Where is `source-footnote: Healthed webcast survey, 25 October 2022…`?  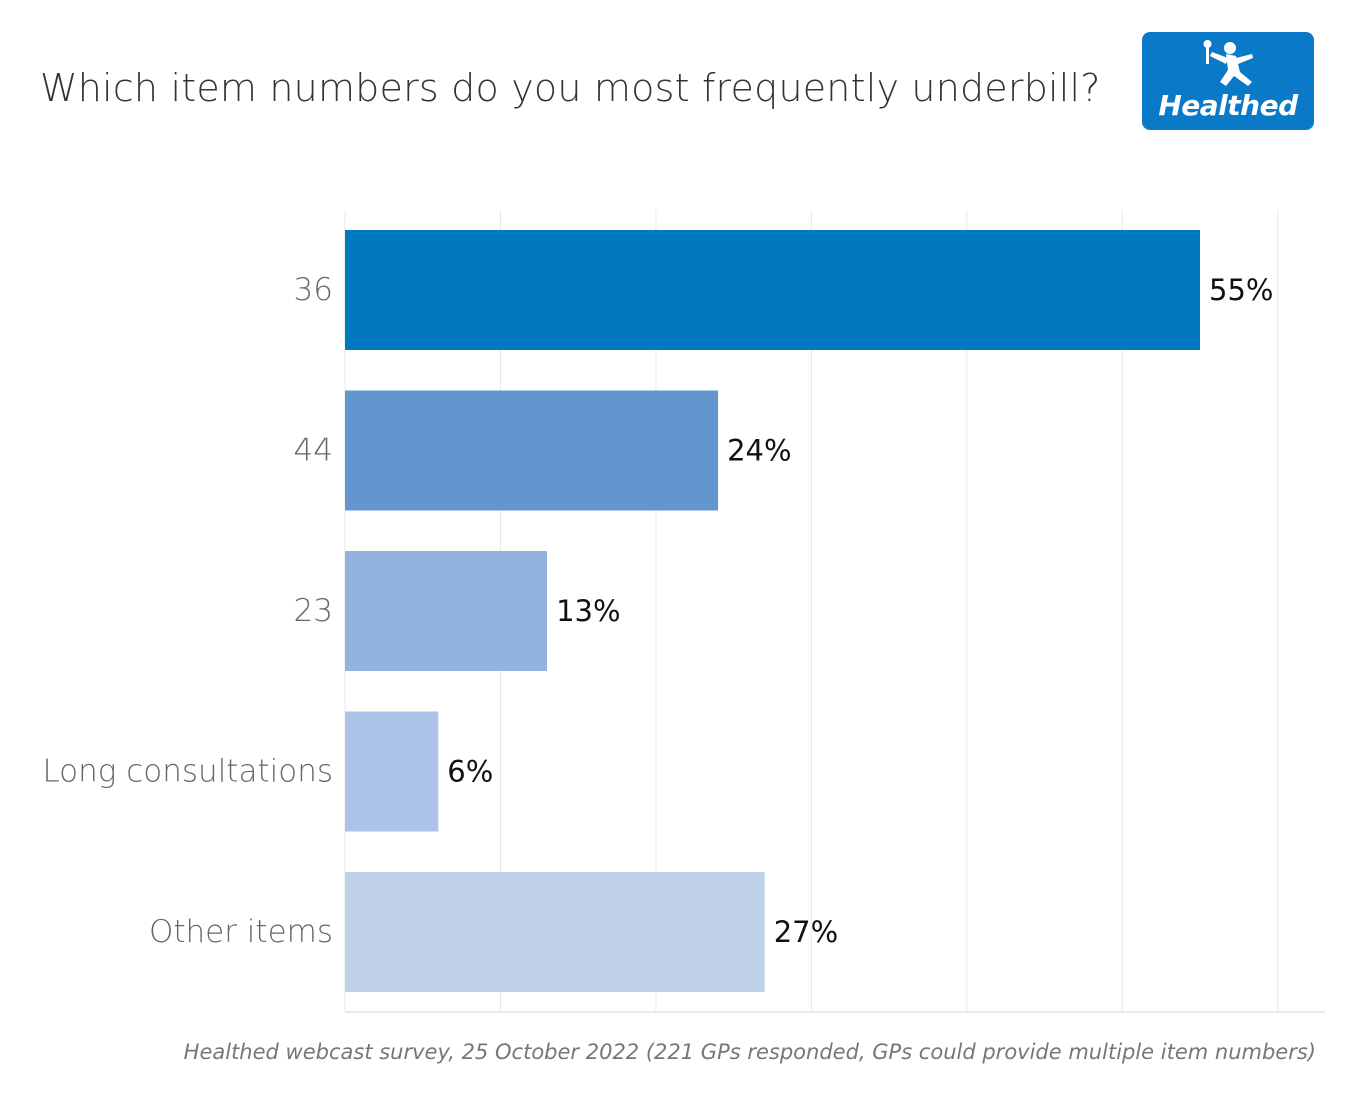 source-footnote: Healthed webcast survey, 25 October 2022… is located at coordinates (749, 1052).